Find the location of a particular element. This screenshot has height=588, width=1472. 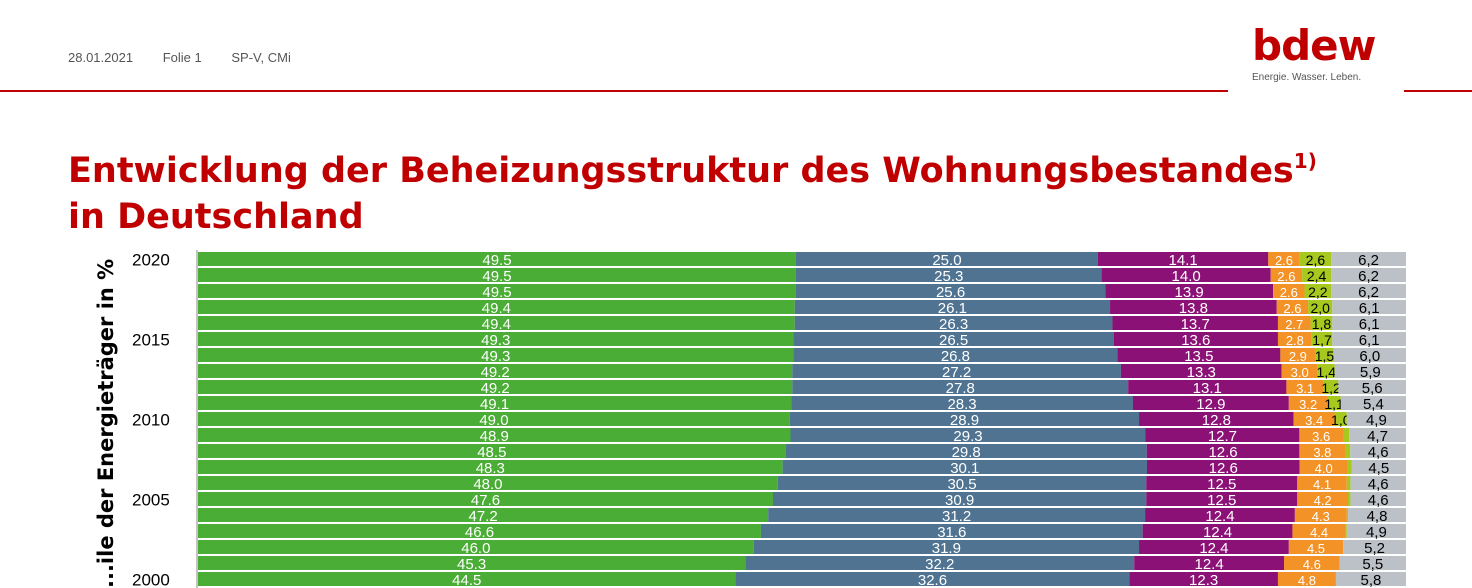

bar-lime-2007 is located at coordinates (1349, 467).